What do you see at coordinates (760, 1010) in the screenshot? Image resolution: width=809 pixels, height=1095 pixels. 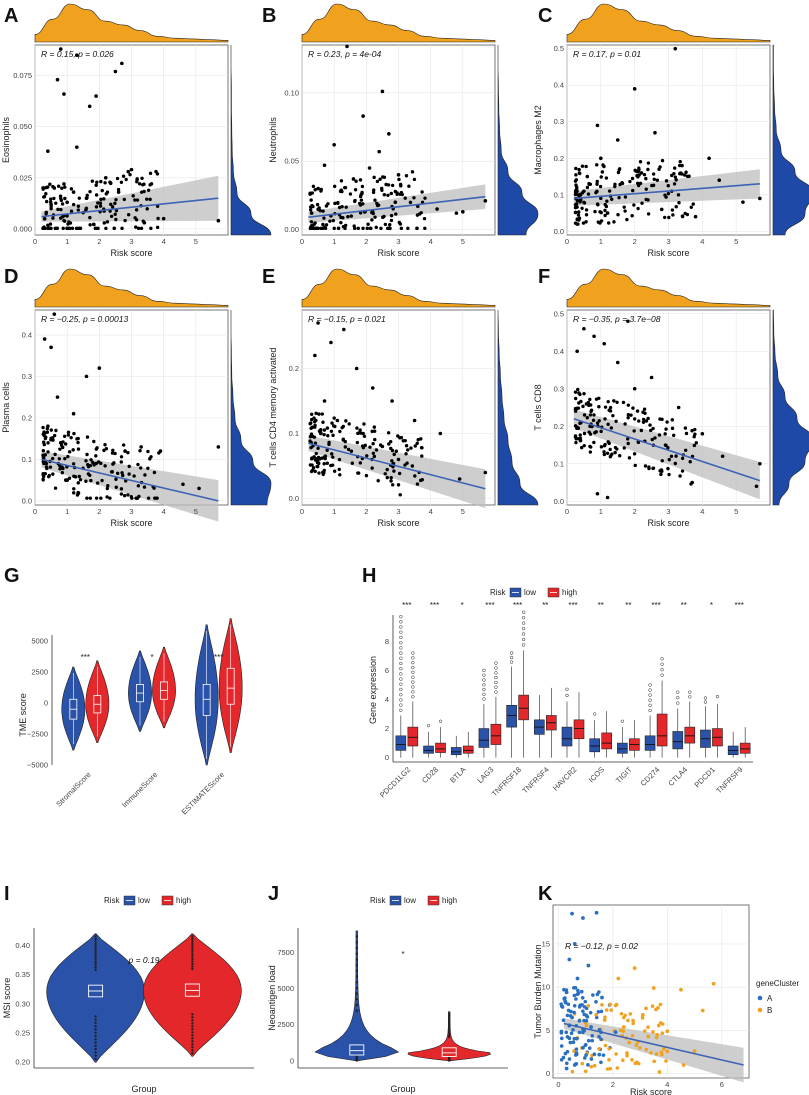 I see `k-legend-swatch-B` at bounding box center [760, 1010].